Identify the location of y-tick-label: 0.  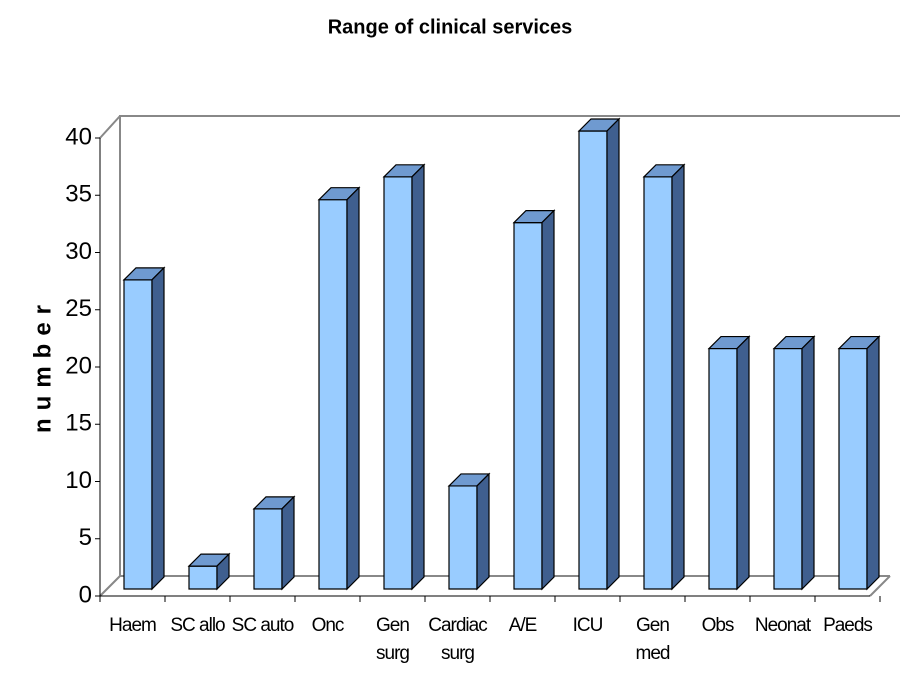
(85, 594).